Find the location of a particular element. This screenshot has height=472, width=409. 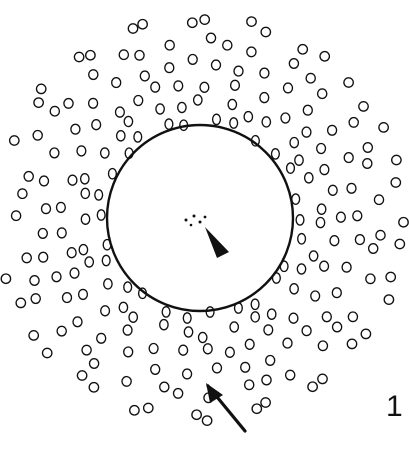

arrow-icon is located at coordinates (226, 408).